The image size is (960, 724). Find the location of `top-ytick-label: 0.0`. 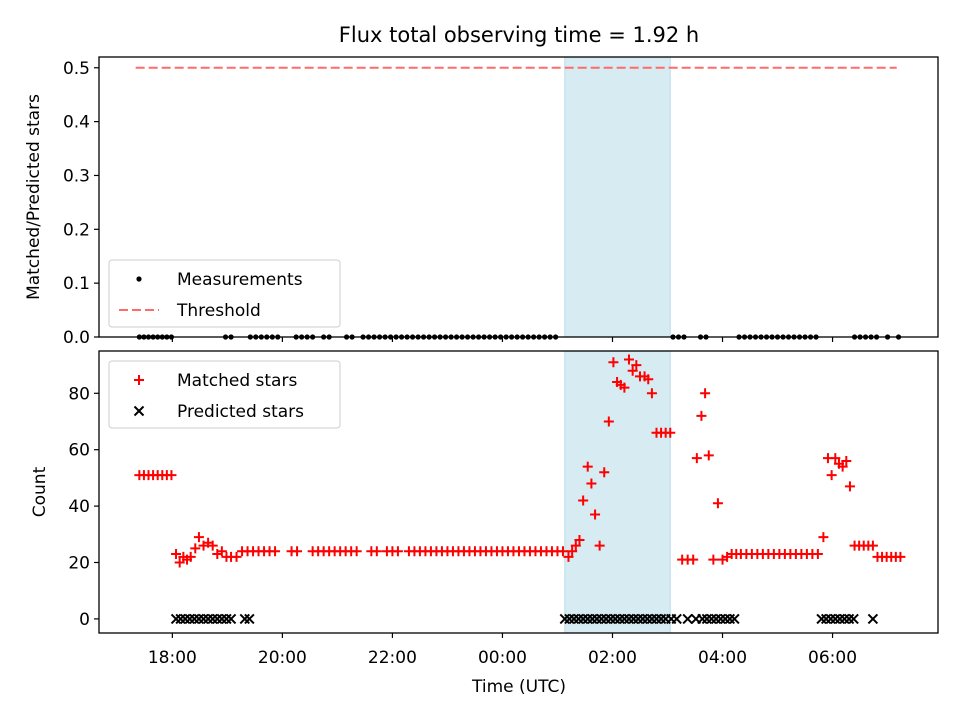

top-ytick-label: 0.0 is located at coordinates (76, 338).